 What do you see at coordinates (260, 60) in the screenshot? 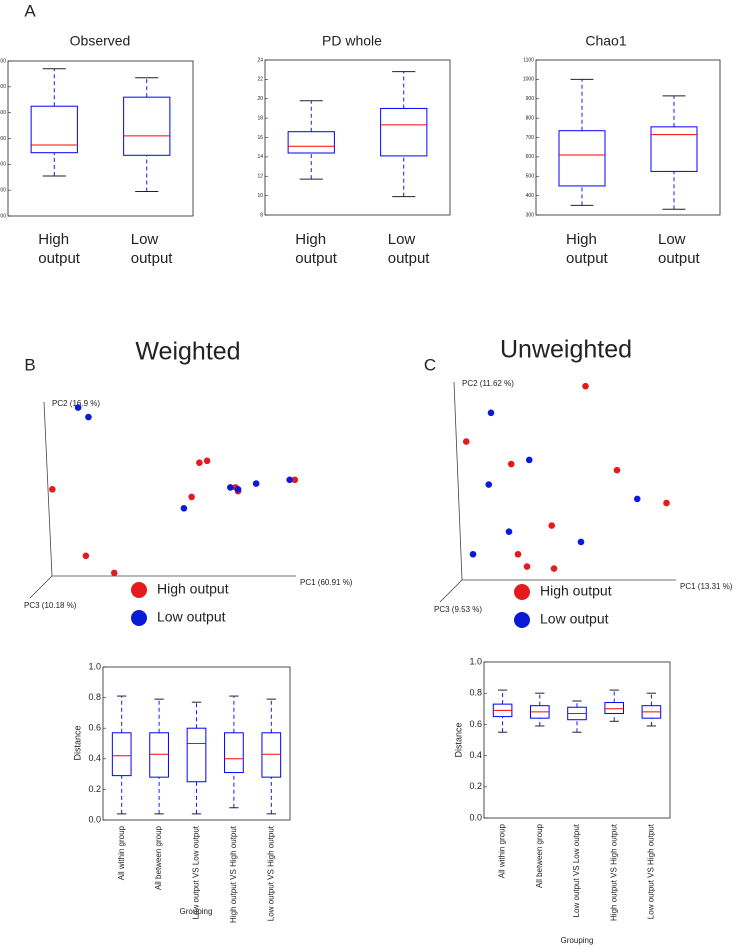
I see `y-tick-label: 24` at bounding box center [260, 60].